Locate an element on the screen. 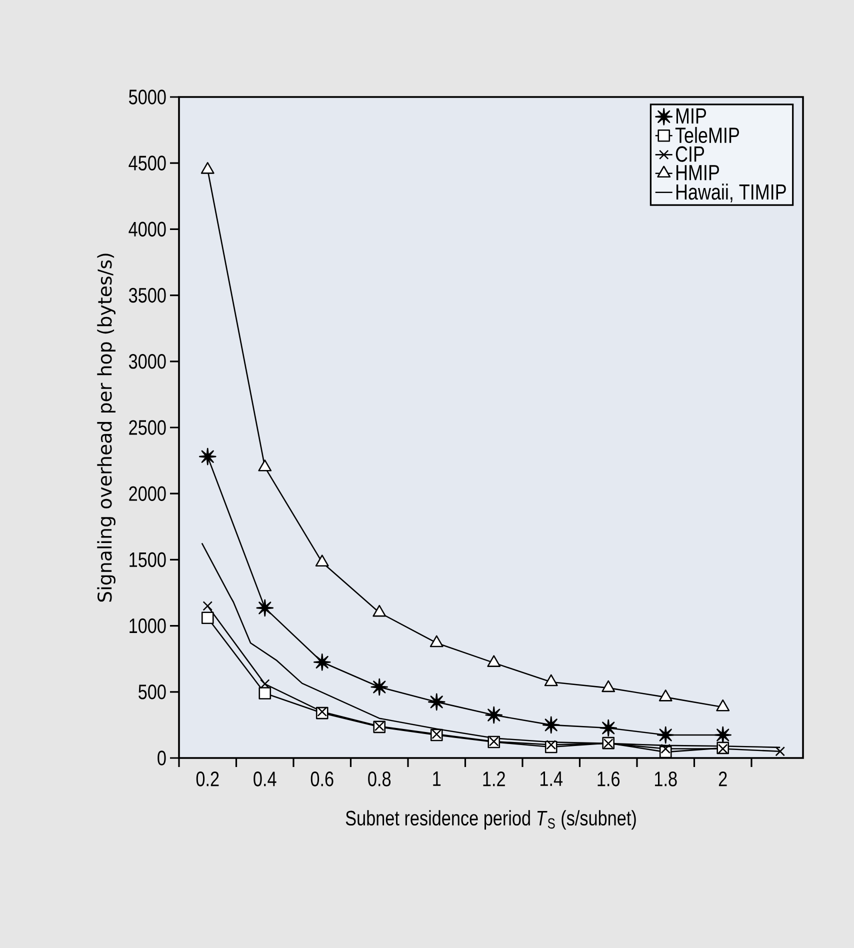 The image size is (854, 948). legend-label: TeleMIP is located at coordinates (707, 135).